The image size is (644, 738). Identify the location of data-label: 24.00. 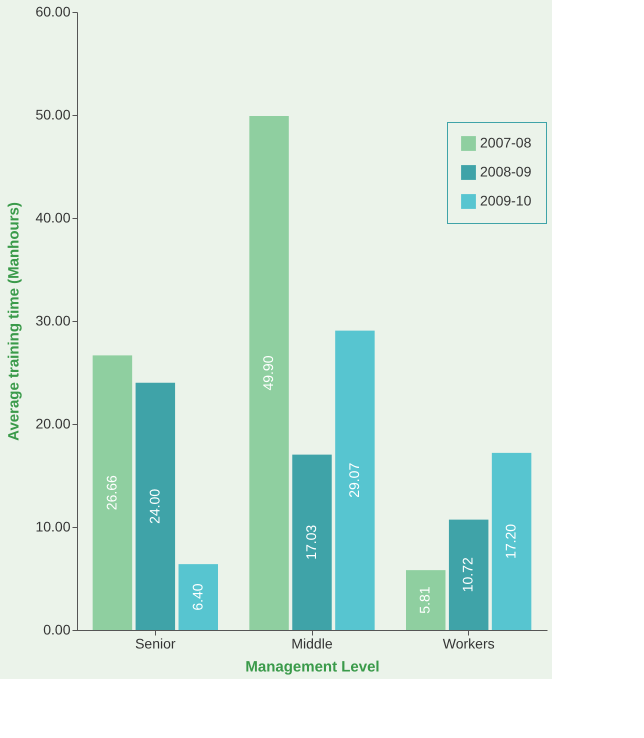
(154, 506).